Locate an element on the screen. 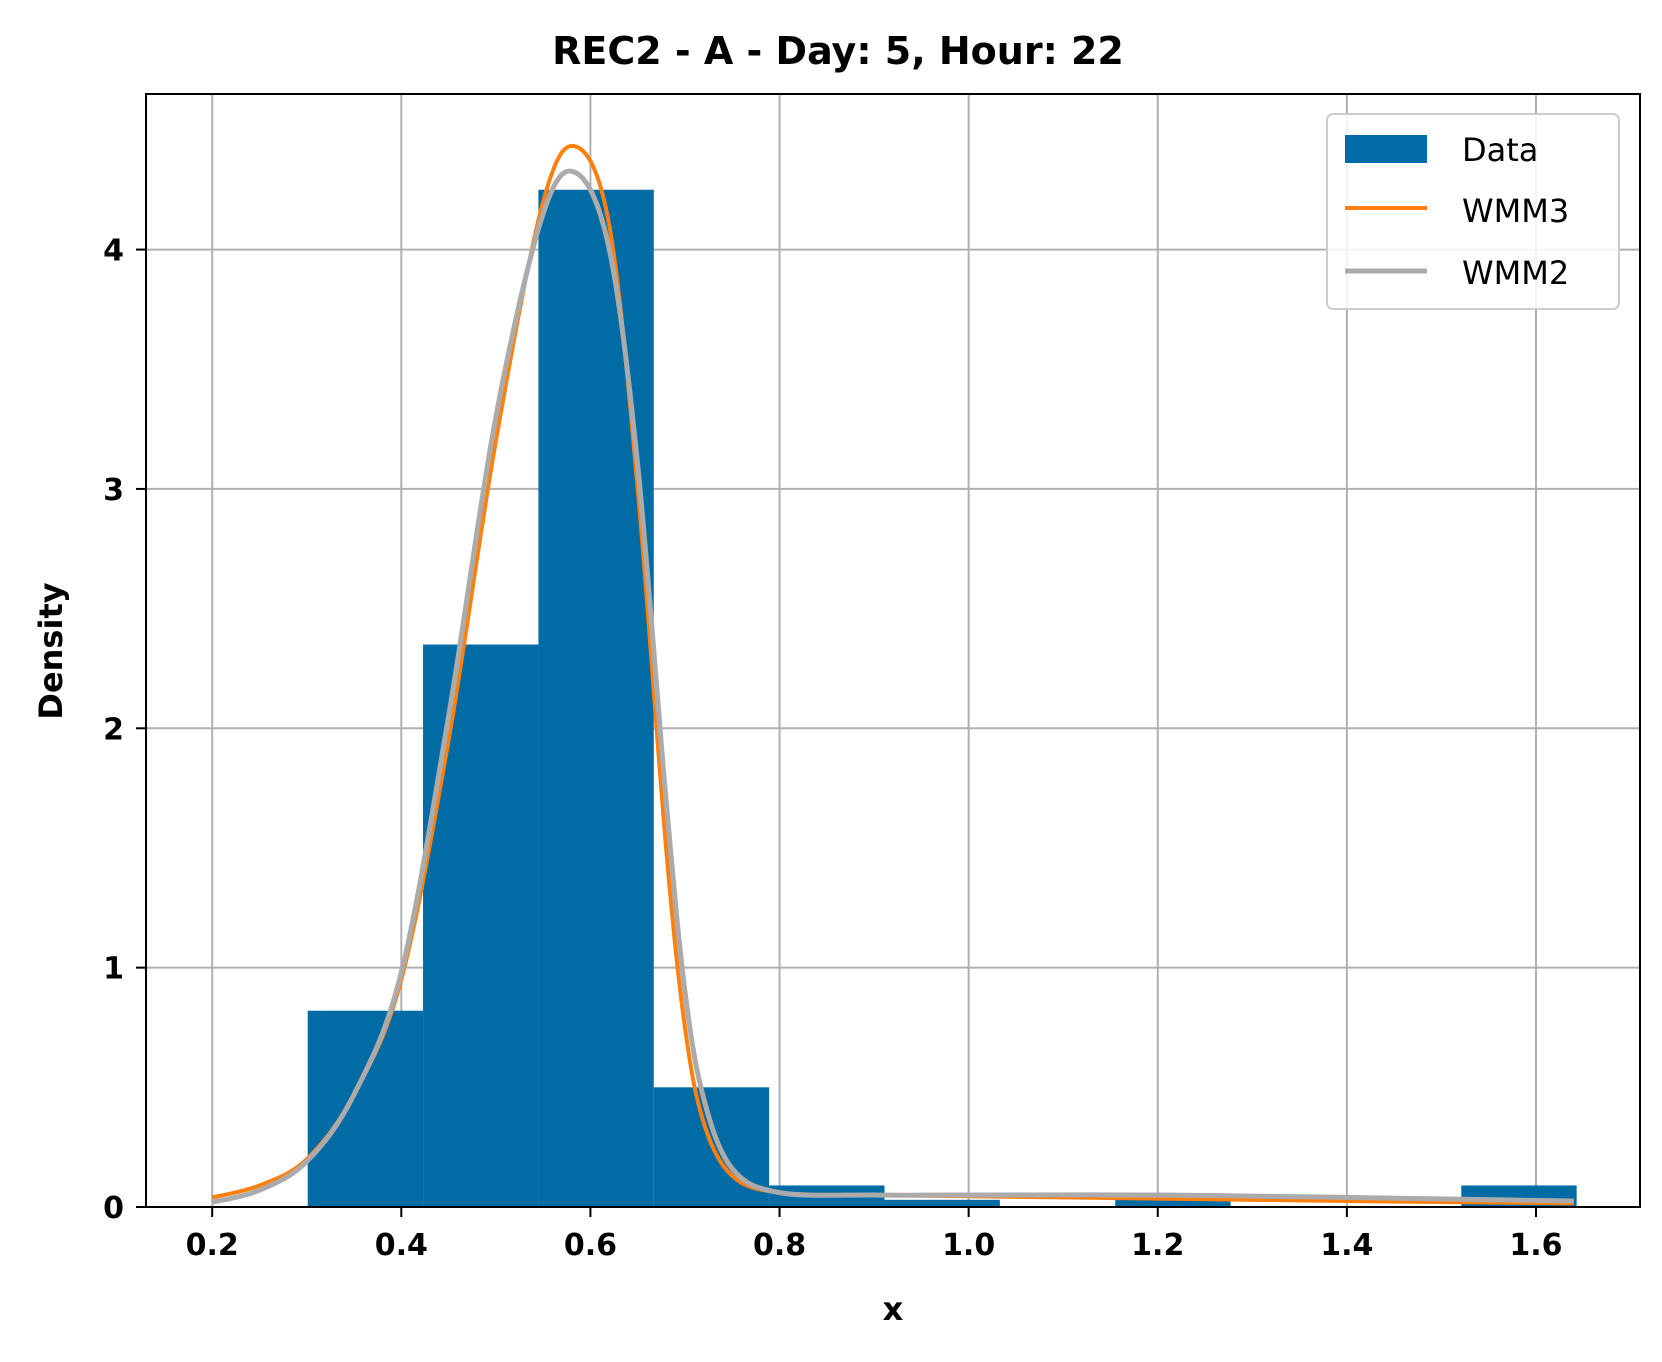 The height and width of the screenshot is (1362, 1662). x-tick-label: 1.4 is located at coordinates (1346, 1245).